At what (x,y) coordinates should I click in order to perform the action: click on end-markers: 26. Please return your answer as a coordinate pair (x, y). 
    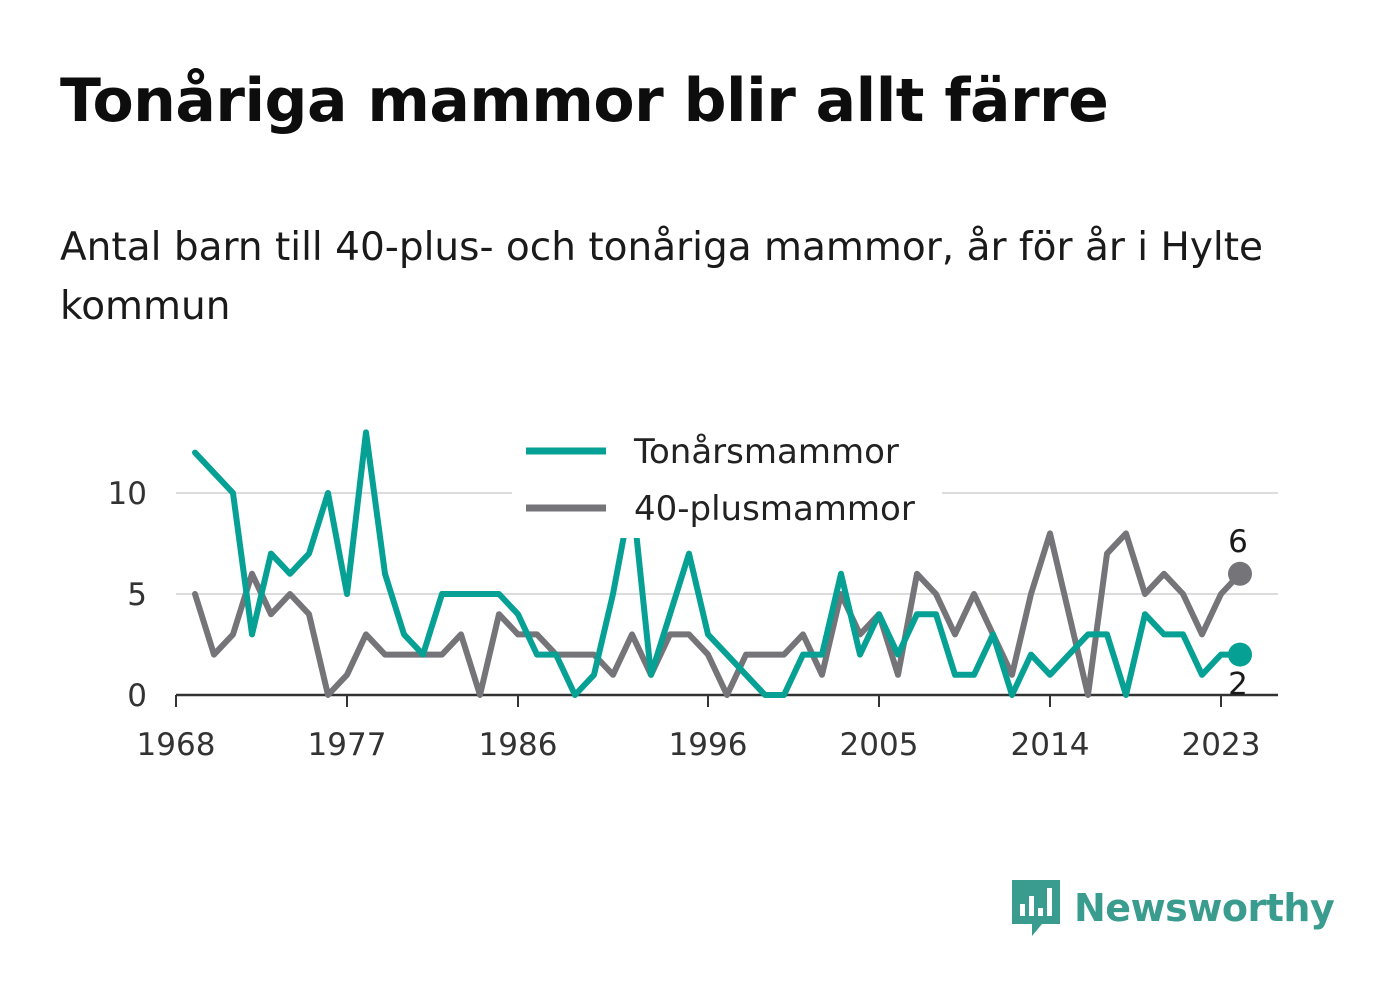
    Looking at the image, I should click on (1240, 613).